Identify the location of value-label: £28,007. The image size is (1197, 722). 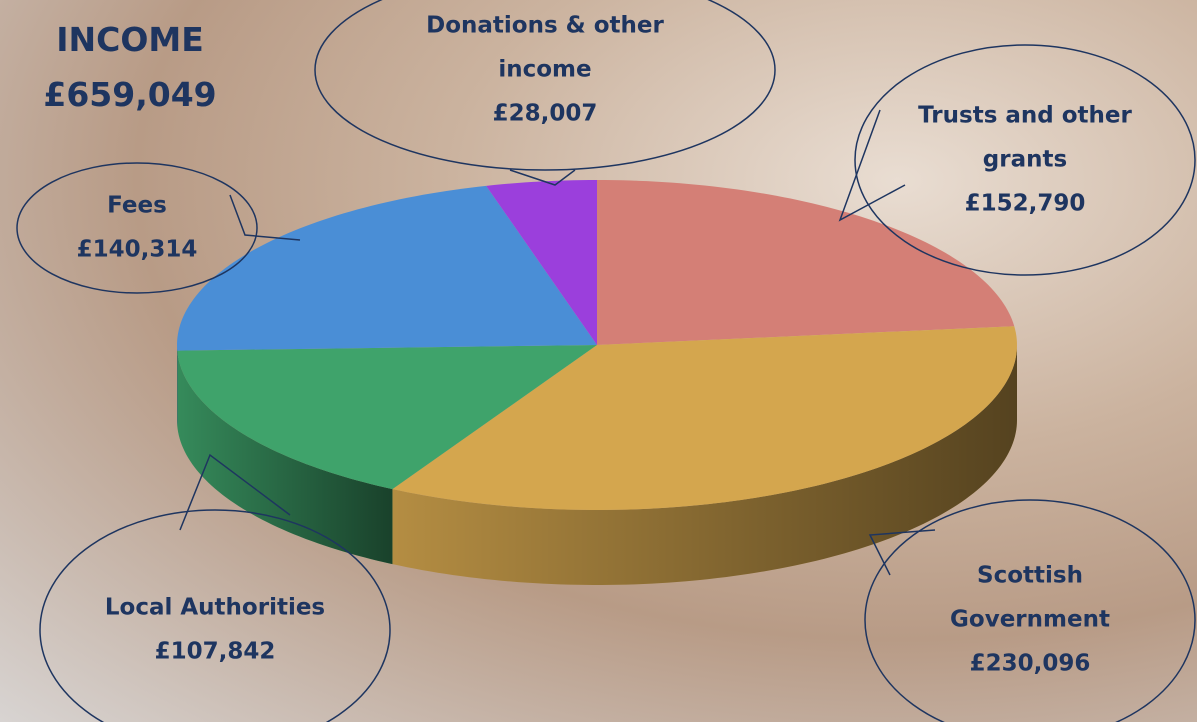
(545, 113).